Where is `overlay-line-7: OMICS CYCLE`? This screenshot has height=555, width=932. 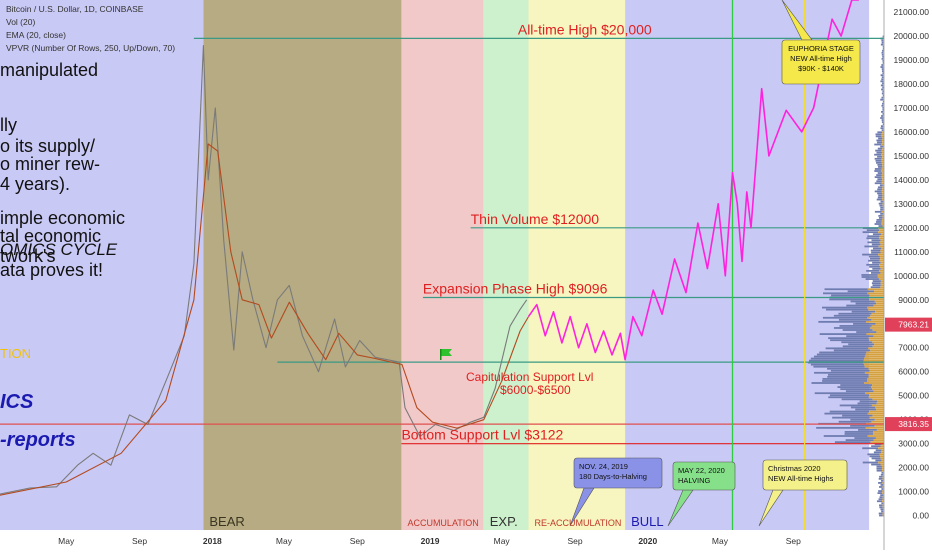 overlay-line-7: OMICS CYCLE is located at coordinates (59, 249).